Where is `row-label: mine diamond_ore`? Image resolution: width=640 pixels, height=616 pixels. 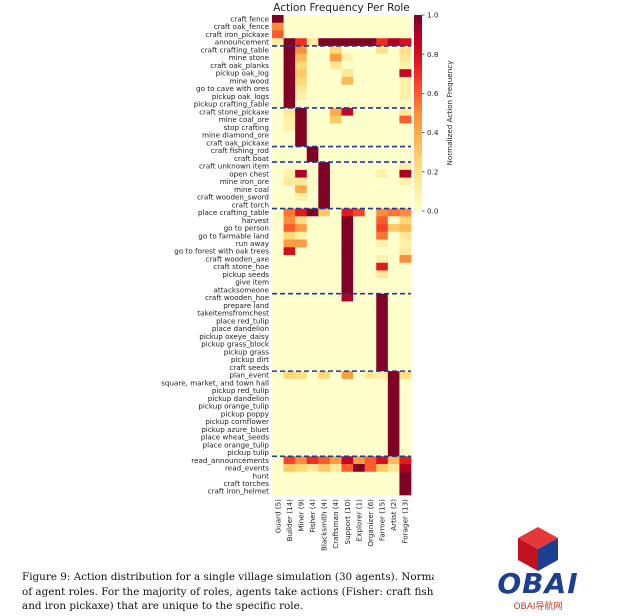
row-label: mine diamond_ore is located at coordinates (236, 135).